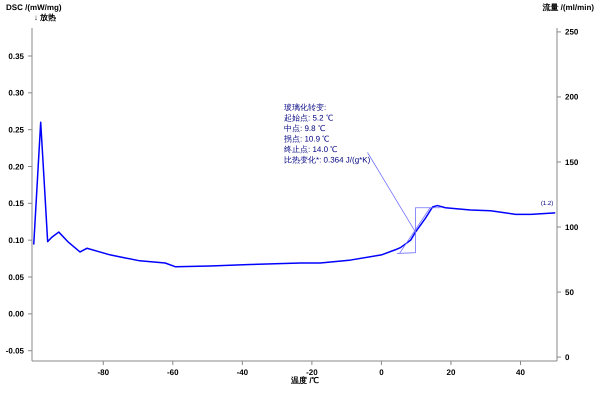 The height and width of the screenshot is (395, 600). Describe the element at coordinates (15, 351) in the screenshot. I see `y-tick-label: -0.05` at that location.